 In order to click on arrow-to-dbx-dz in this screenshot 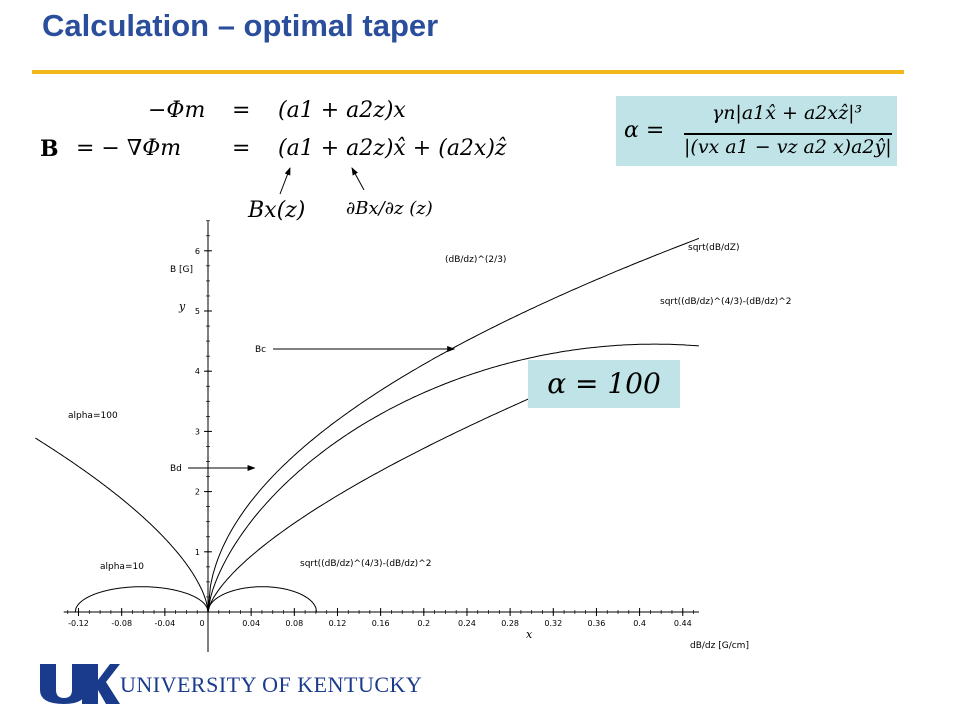, I will do `click(358, 179)`.